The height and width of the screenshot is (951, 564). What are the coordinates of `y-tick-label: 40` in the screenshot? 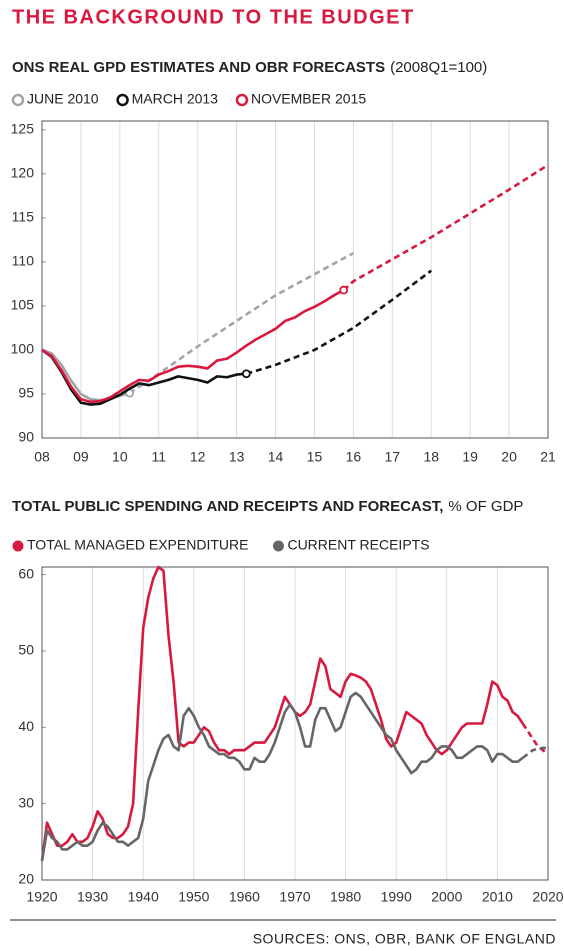 It's located at (26, 726).